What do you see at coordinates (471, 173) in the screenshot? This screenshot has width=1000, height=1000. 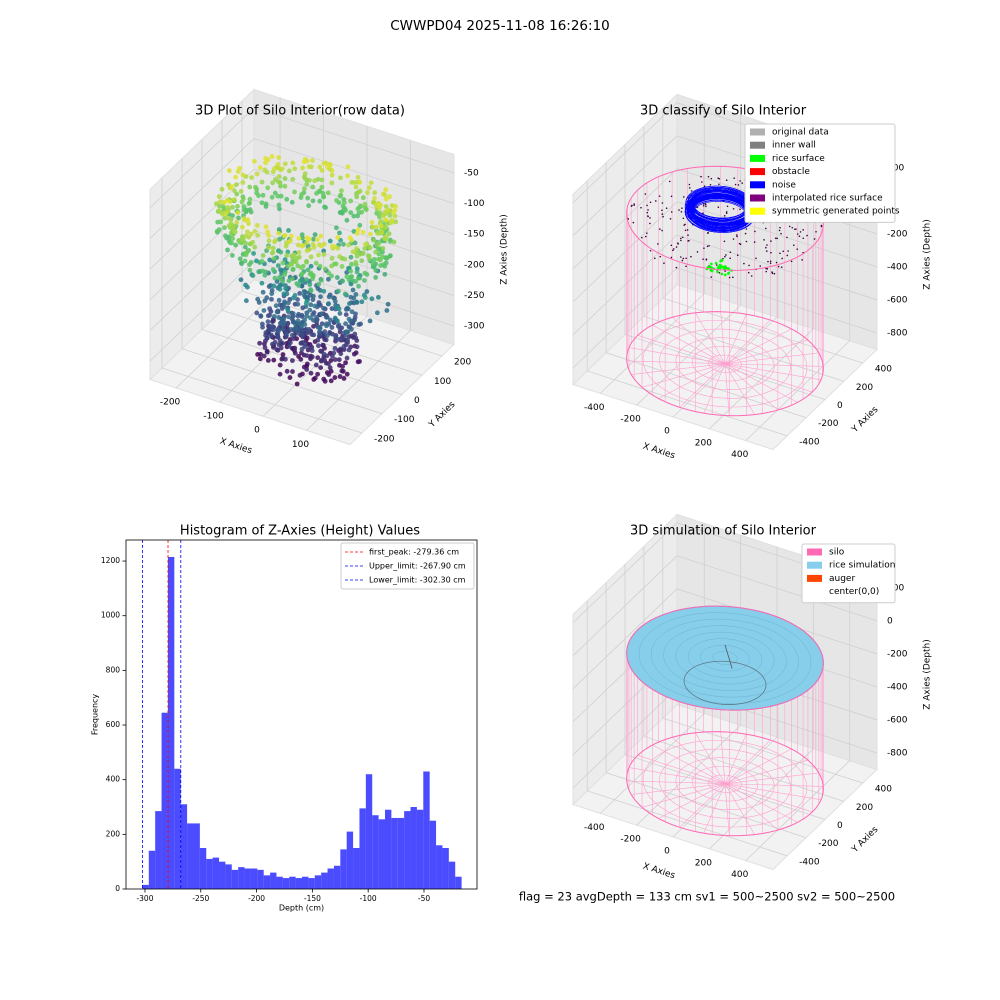 I see `z-tick-label: -50` at bounding box center [471, 173].